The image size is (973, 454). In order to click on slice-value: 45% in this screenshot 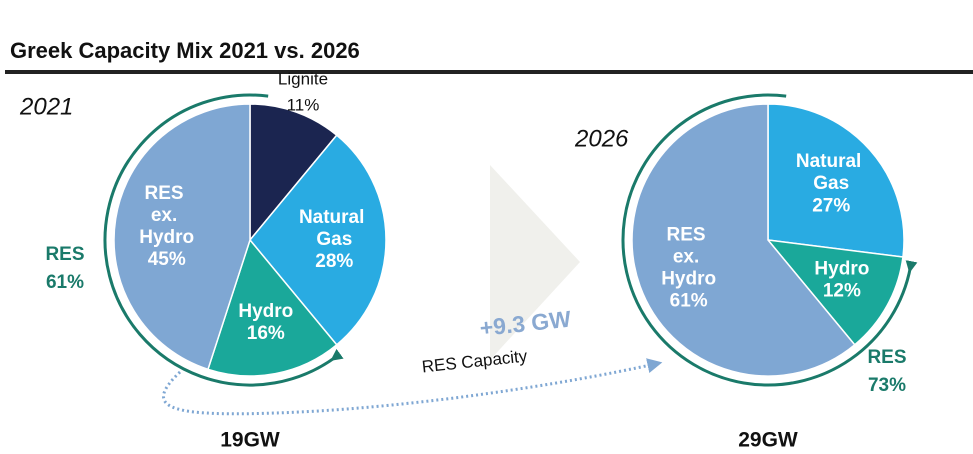, I will do `click(167, 259)`.